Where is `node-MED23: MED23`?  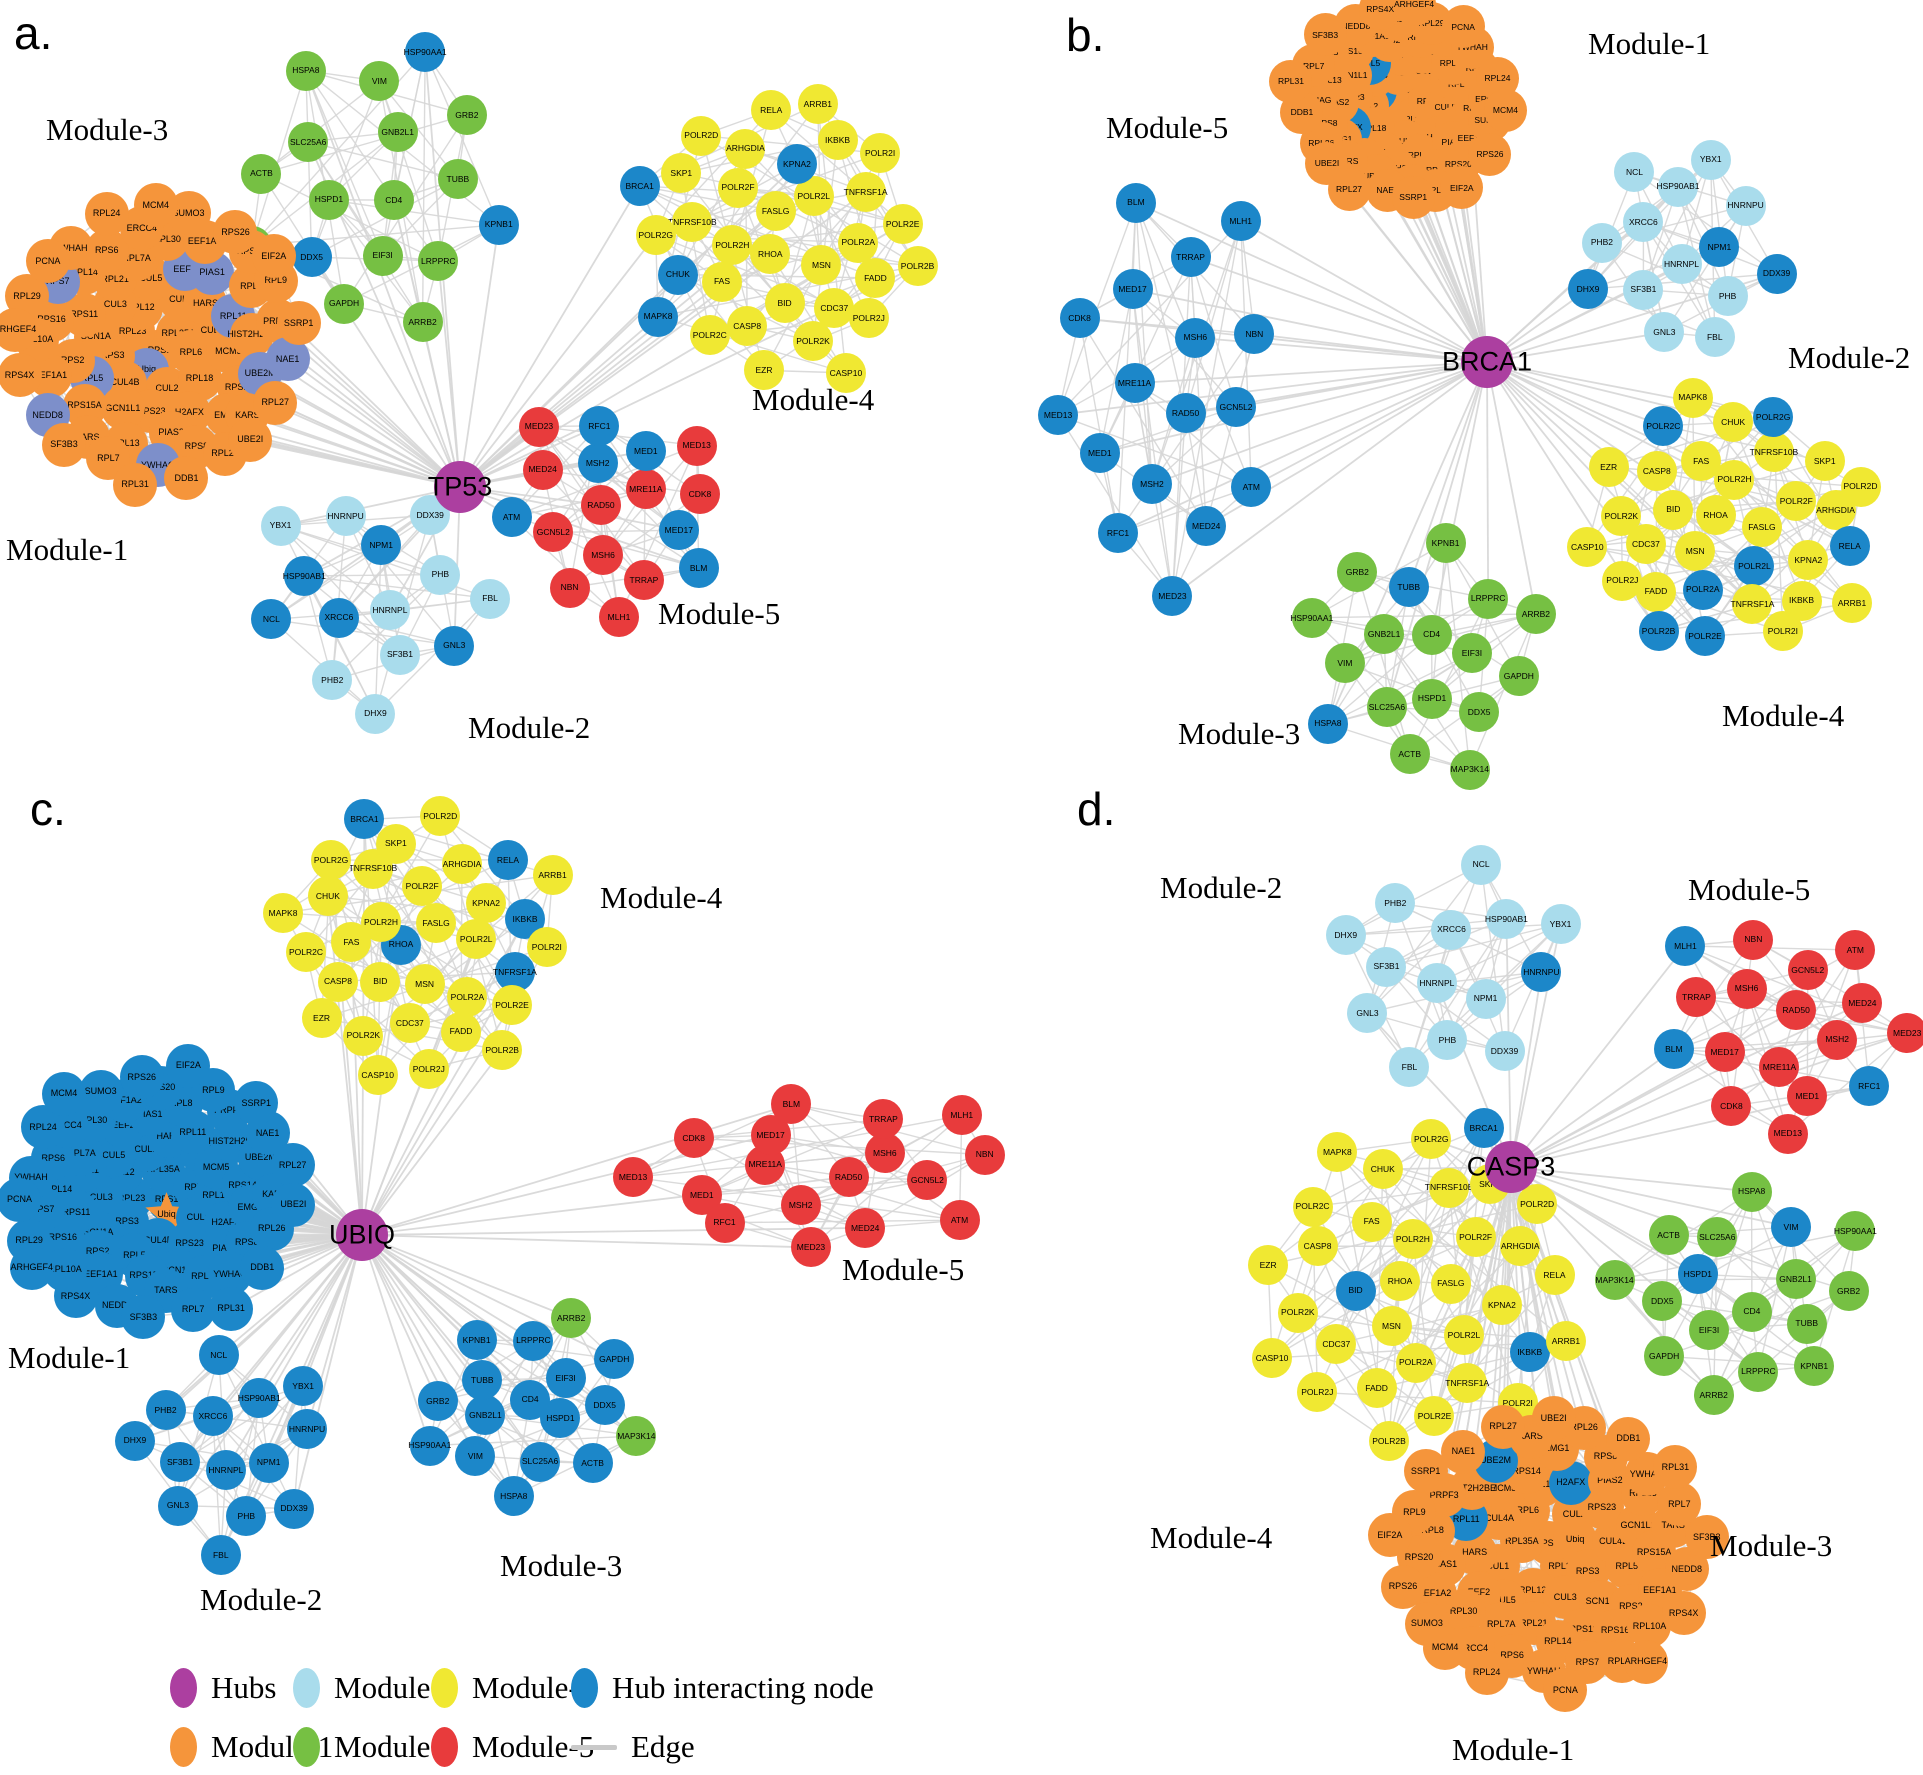 node-MED23: MED23 is located at coordinates (810, 1247).